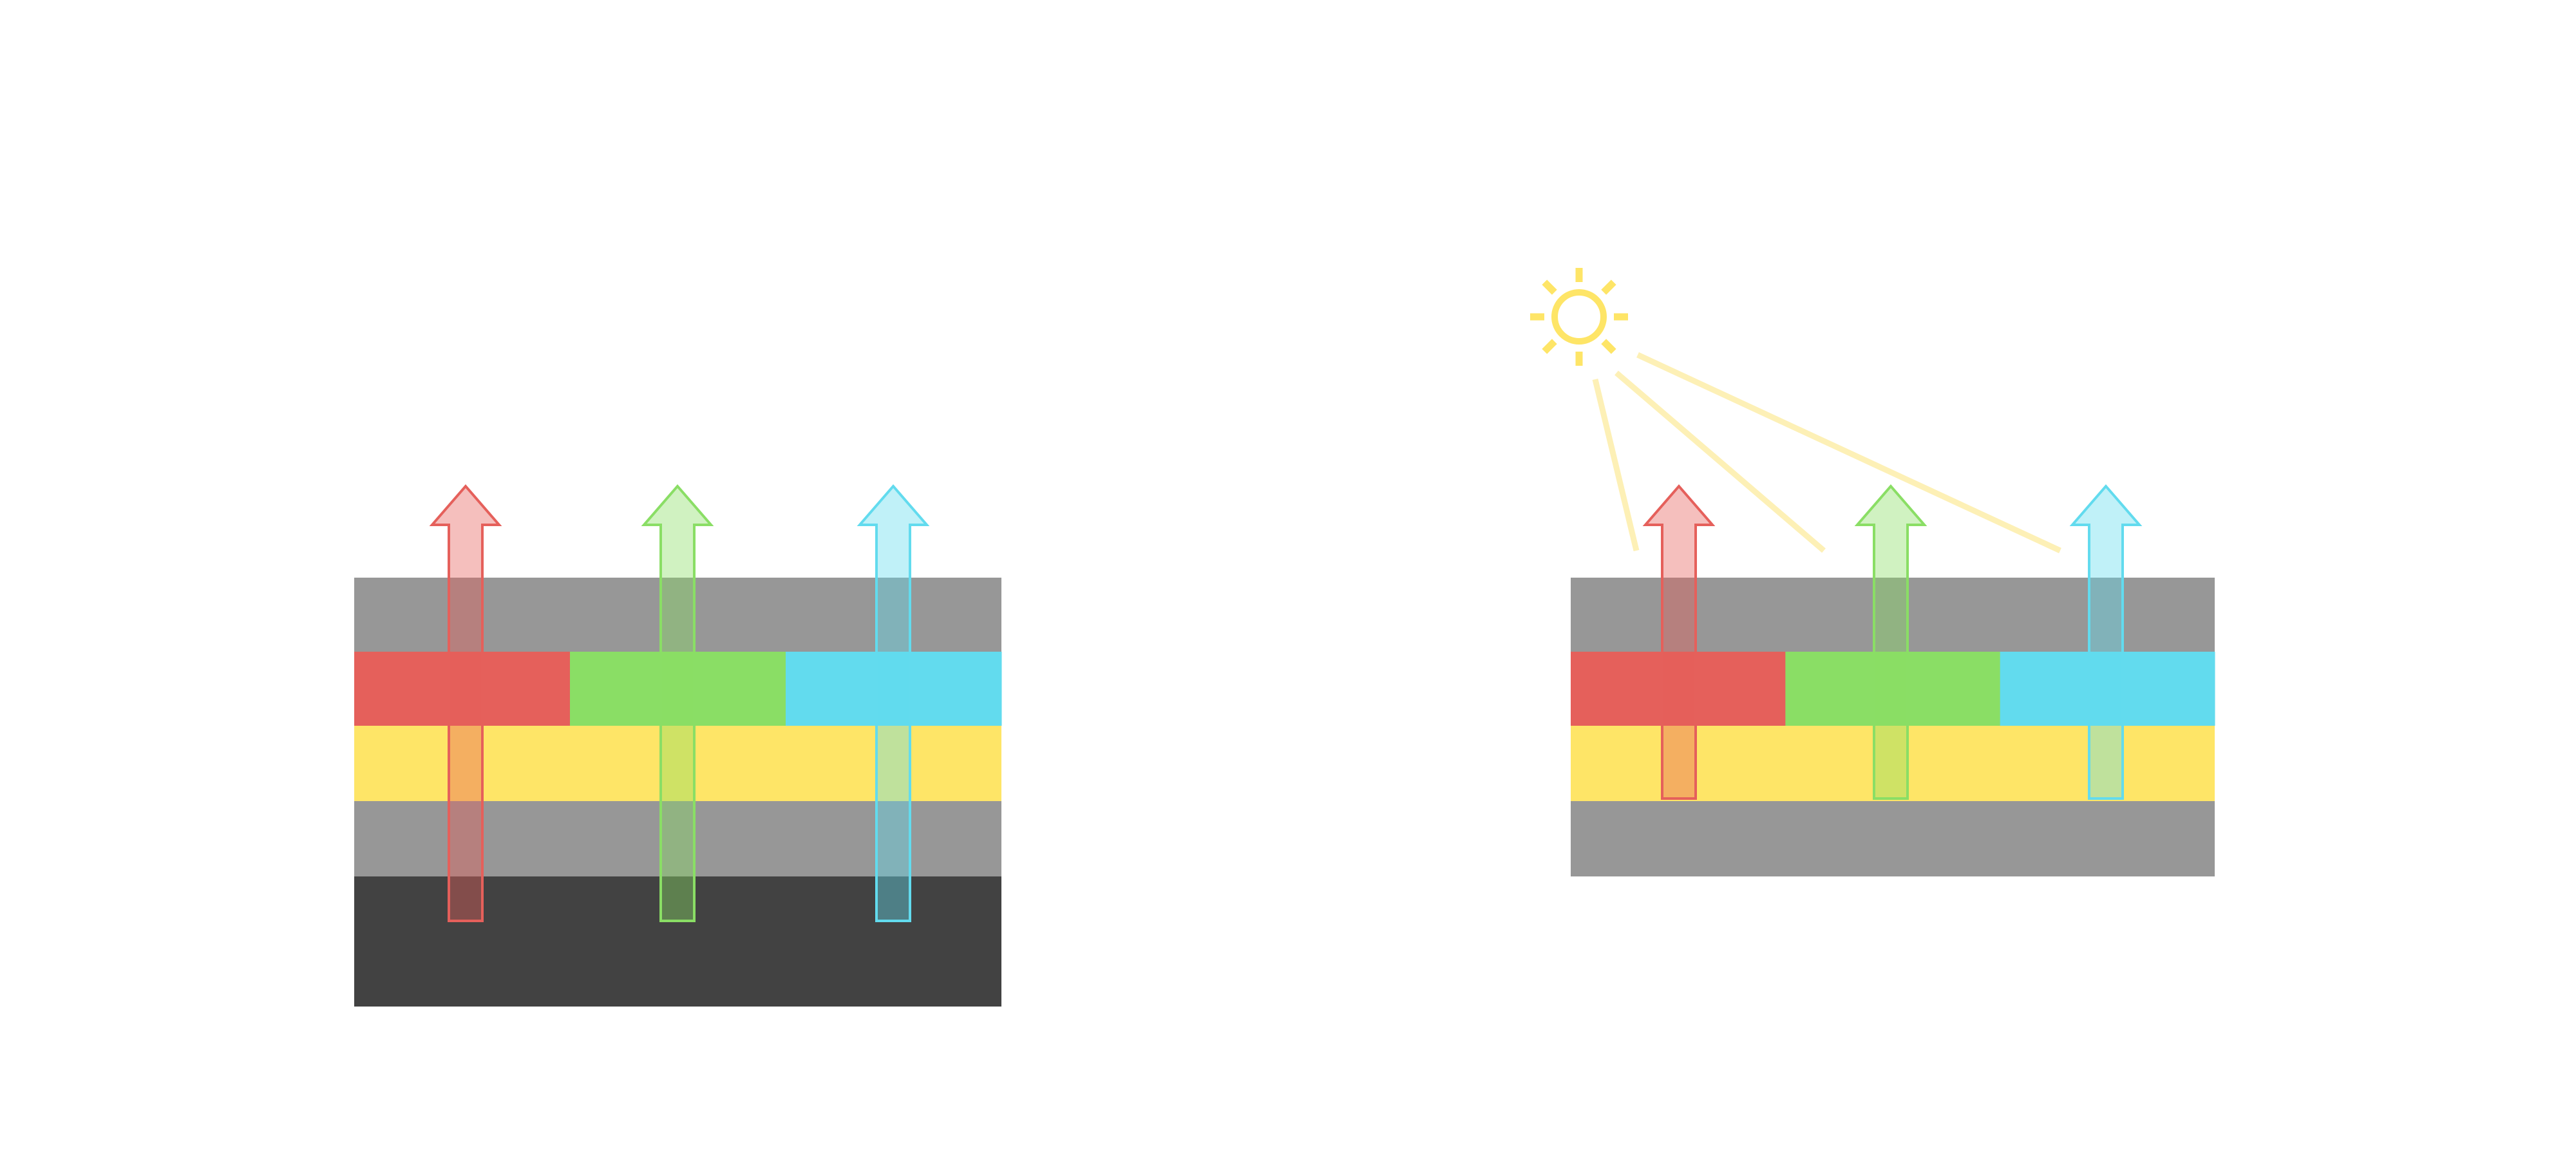 Image resolution: width=2576 pixels, height=1154 pixels. I want to click on left-layer-stack, so click(678, 745).